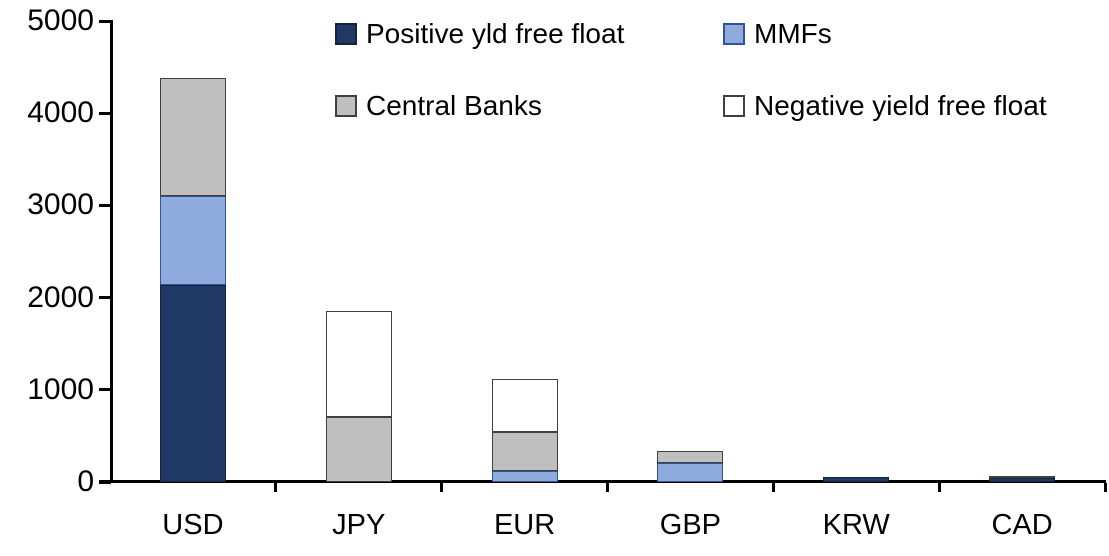 The width and height of the screenshot is (1109, 556). What do you see at coordinates (346, 106) in the screenshot?
I see `legend-swatch-central-banks` at bounding box center [346, 106].